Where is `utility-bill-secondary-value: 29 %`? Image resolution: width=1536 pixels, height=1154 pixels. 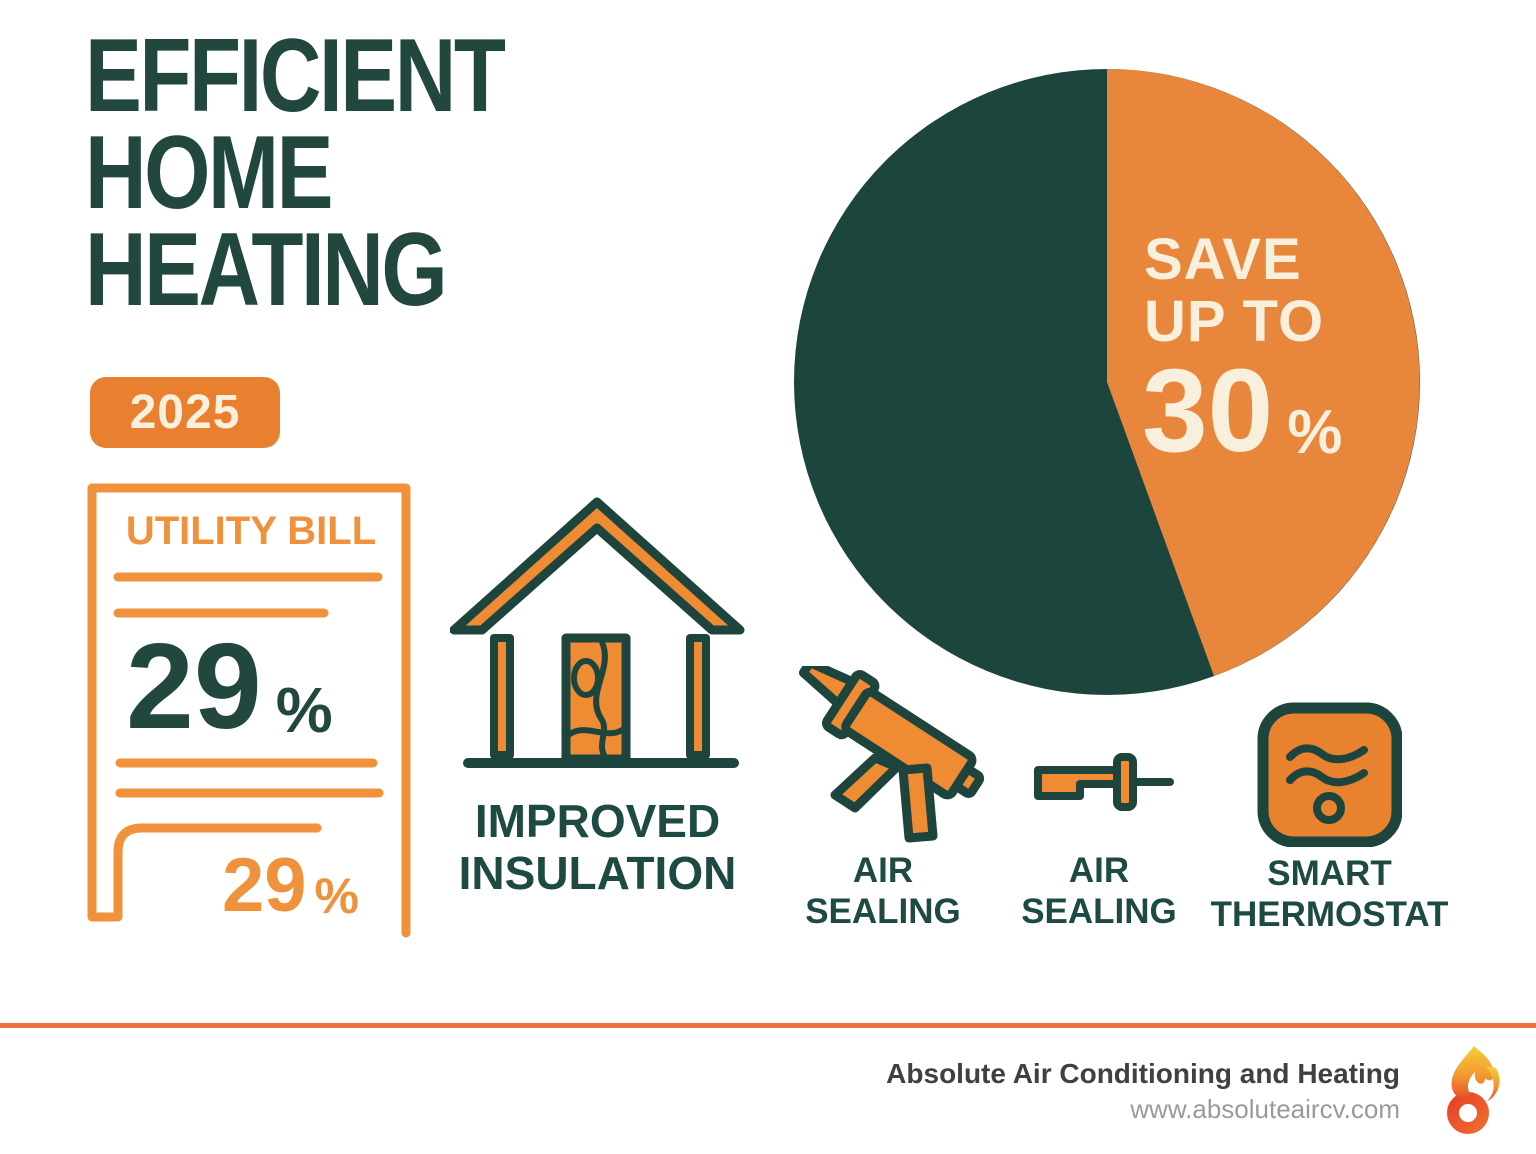
utility-bill-secondary-value: 29 % is located at coordinates (290, 886).